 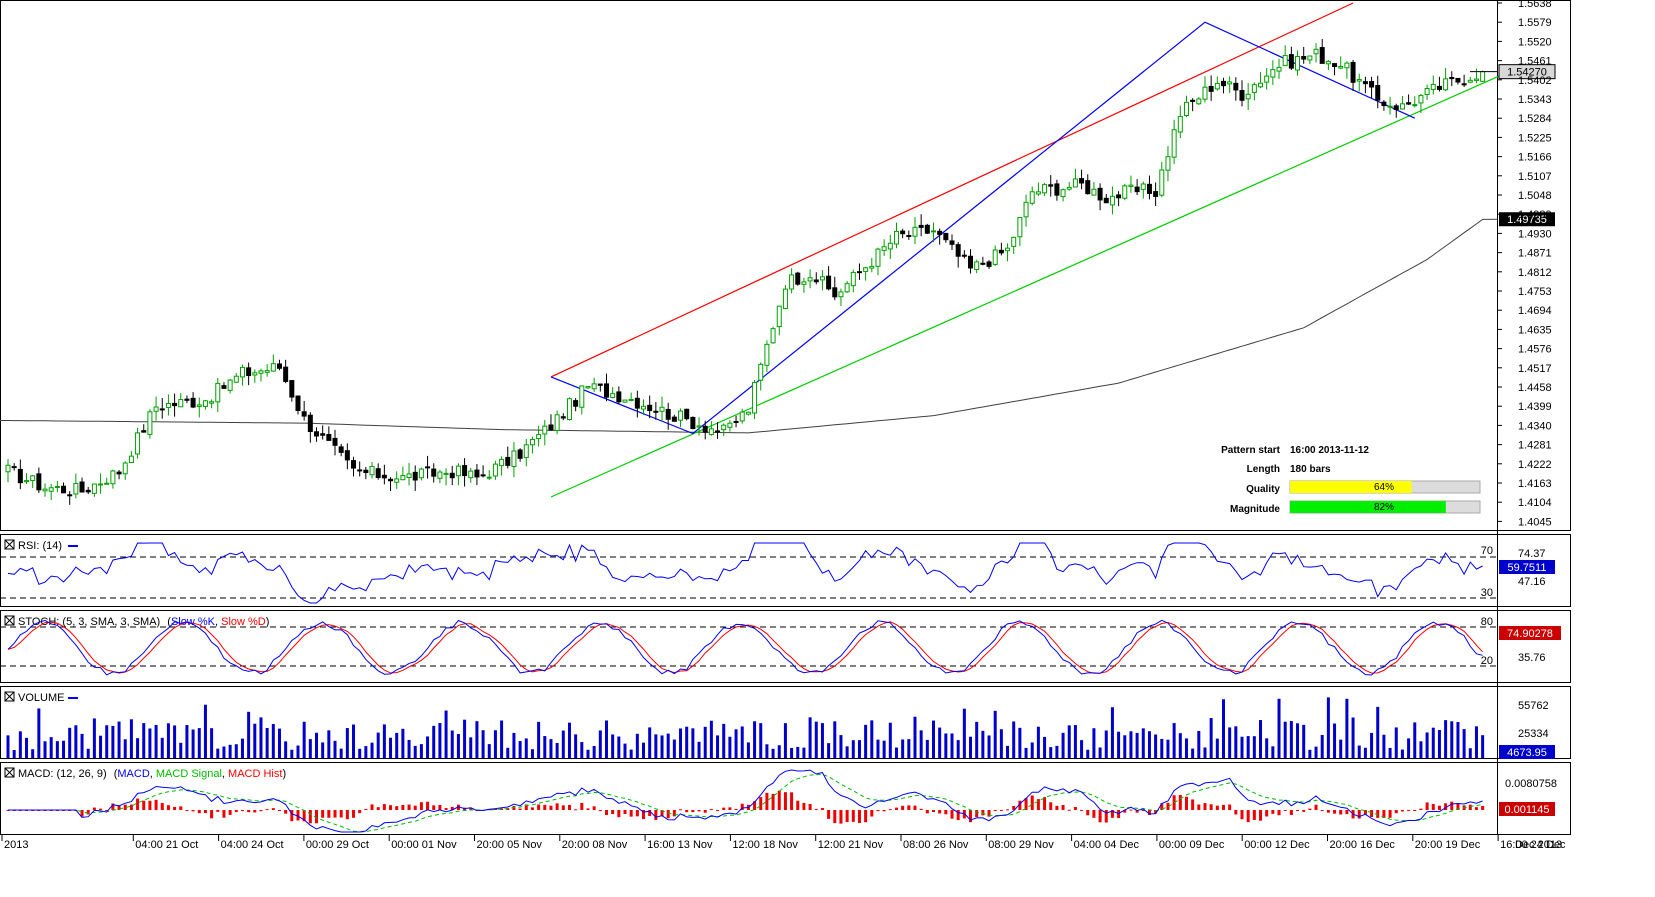 What do you see at coordinates (777, 571) in the screenshot?
I see `rsi-panel: RSI: (14) 70 30 74.37 47.16 59.7511` at bounding box center [777, 571].